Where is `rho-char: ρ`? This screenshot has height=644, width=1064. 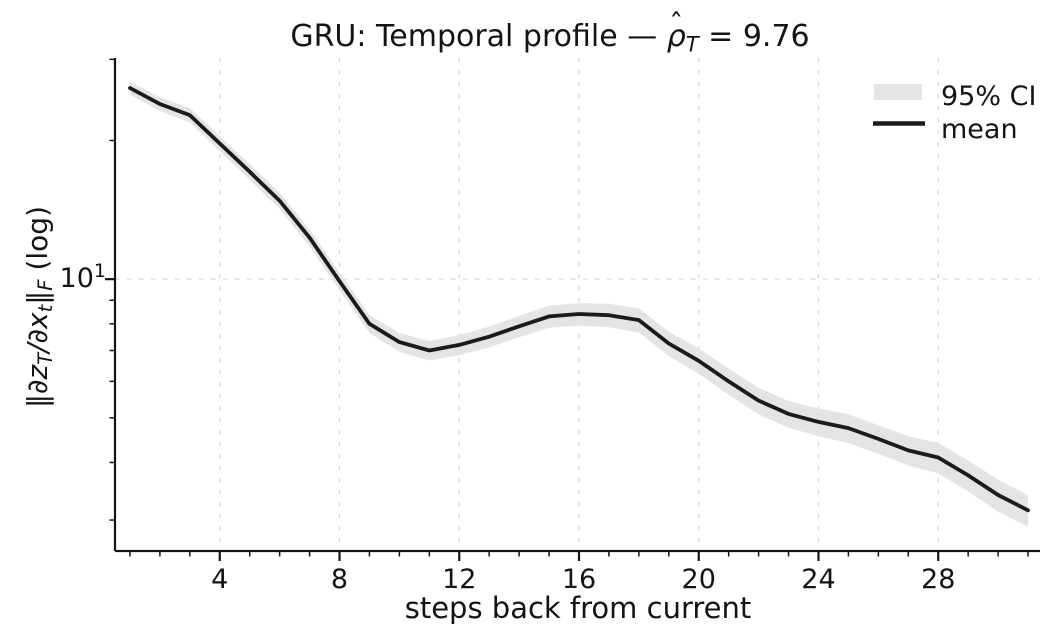 rho-char: ρ is located at coordinates (676, 36).